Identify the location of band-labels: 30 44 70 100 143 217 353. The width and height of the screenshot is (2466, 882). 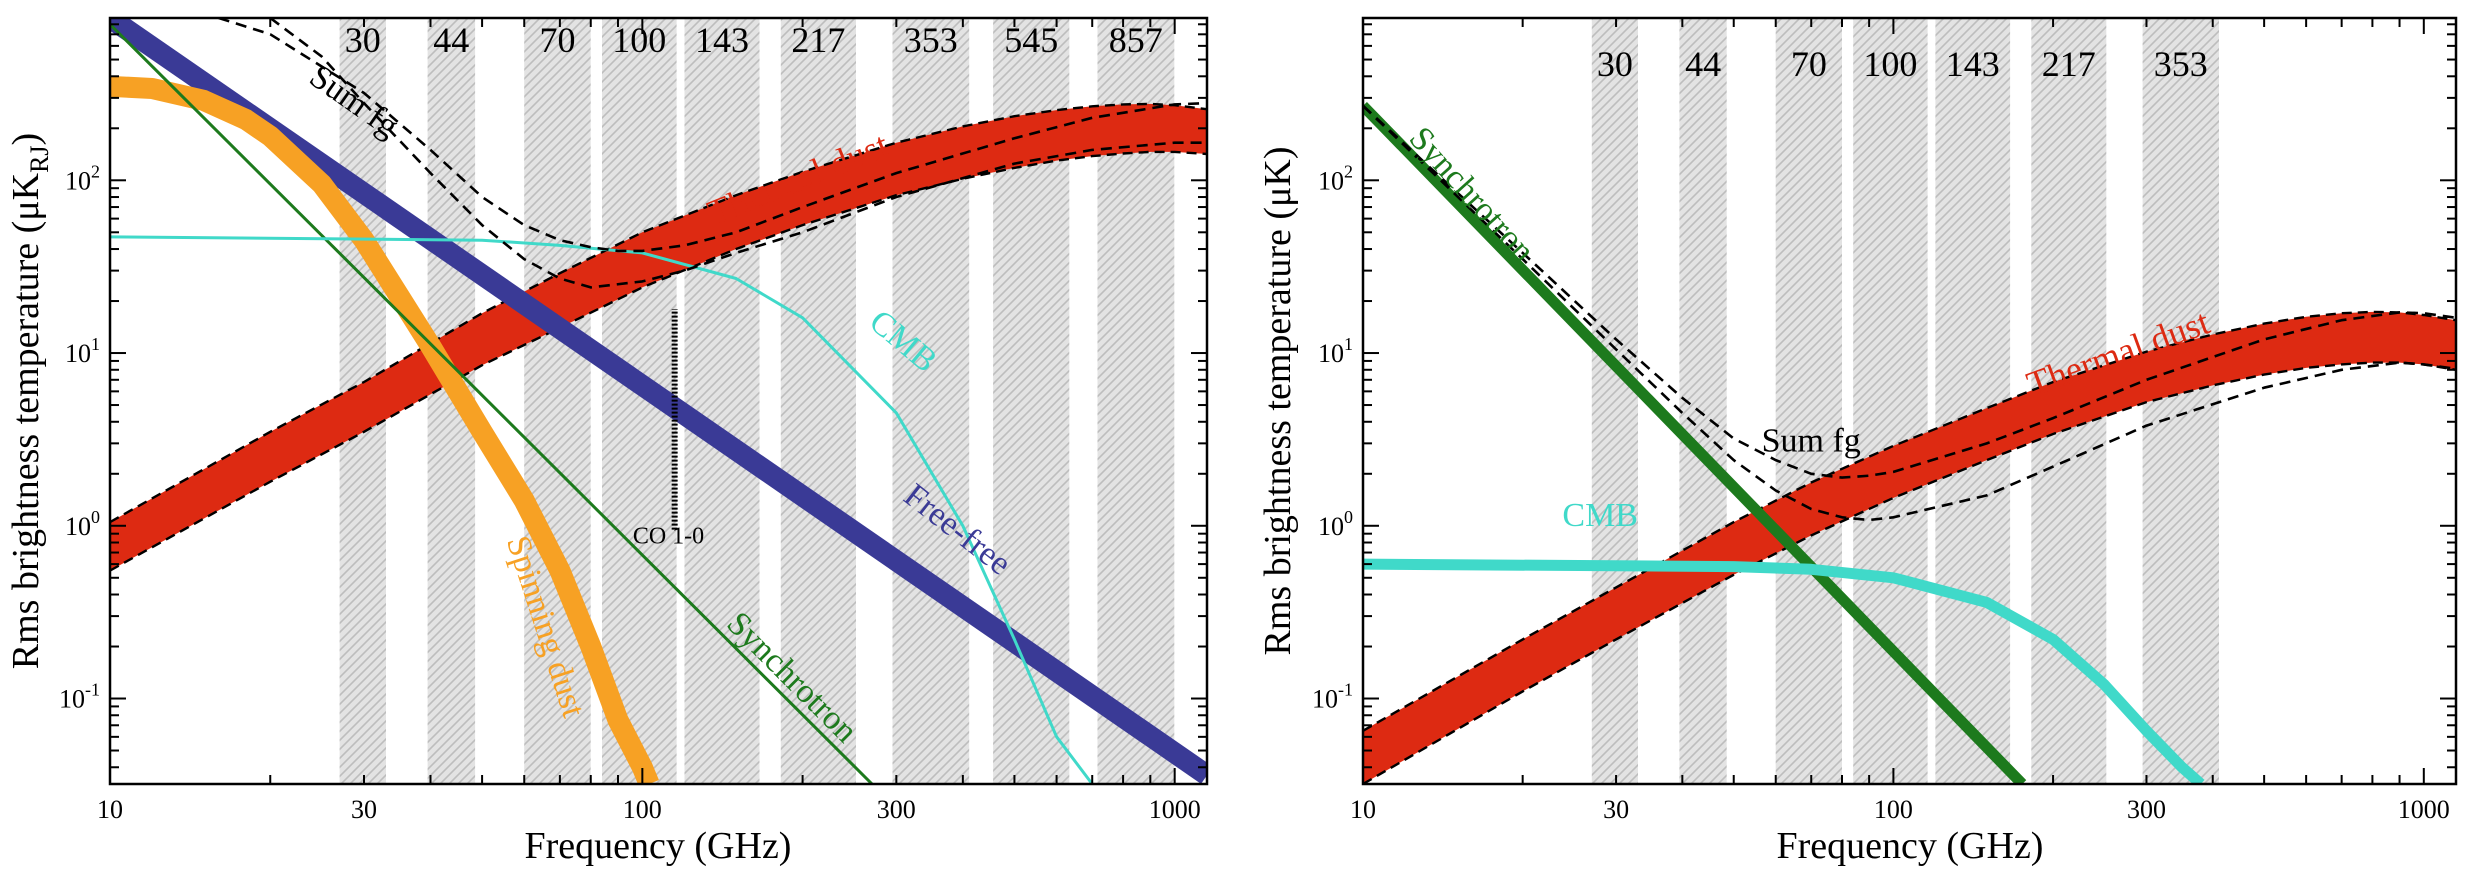
(1902, 64).